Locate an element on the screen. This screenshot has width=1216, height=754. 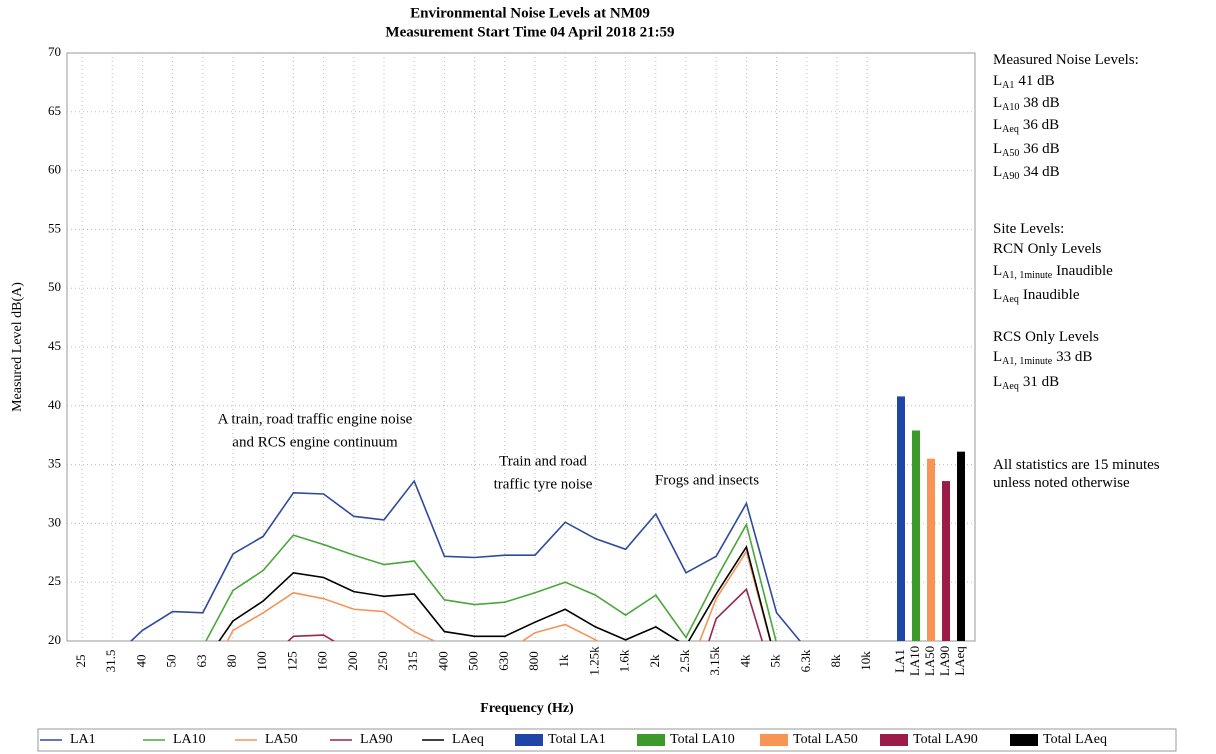
x-tick-label: 40 is located at coordinates (140, 661).